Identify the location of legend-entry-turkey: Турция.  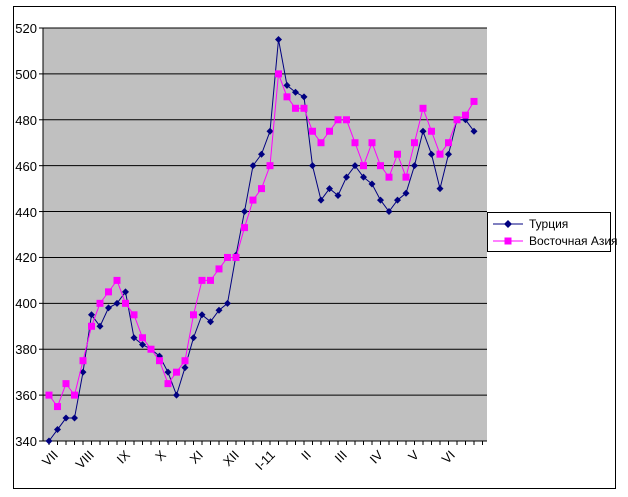
(551, 223).